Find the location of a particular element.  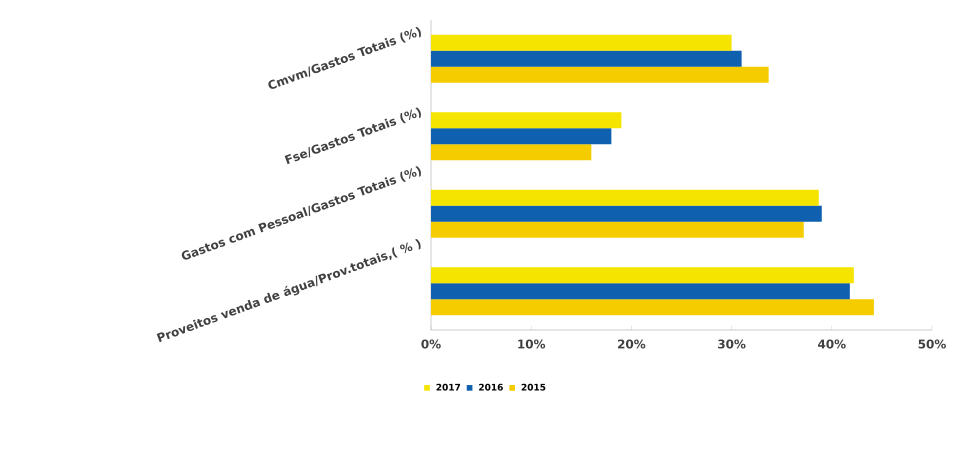

x-tick-label: 40% is located at coordinates (832, 344).